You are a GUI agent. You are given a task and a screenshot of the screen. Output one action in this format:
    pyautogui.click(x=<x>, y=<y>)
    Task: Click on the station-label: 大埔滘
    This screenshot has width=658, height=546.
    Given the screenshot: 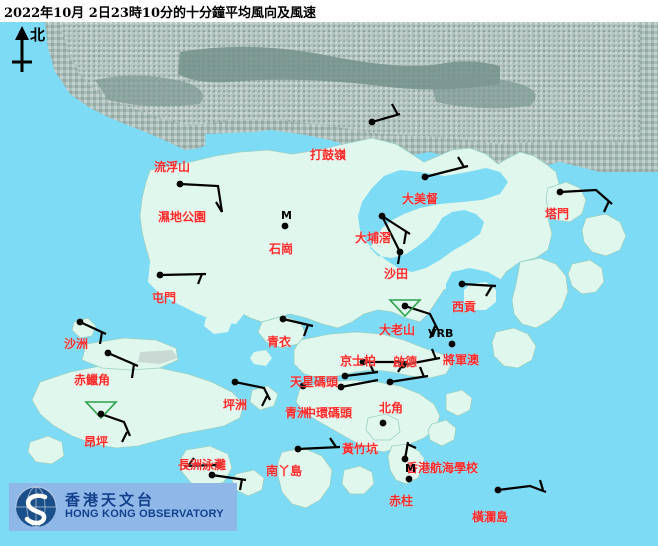 What is the action you would take?
    pyautogui.click(x=373, y=238)
    